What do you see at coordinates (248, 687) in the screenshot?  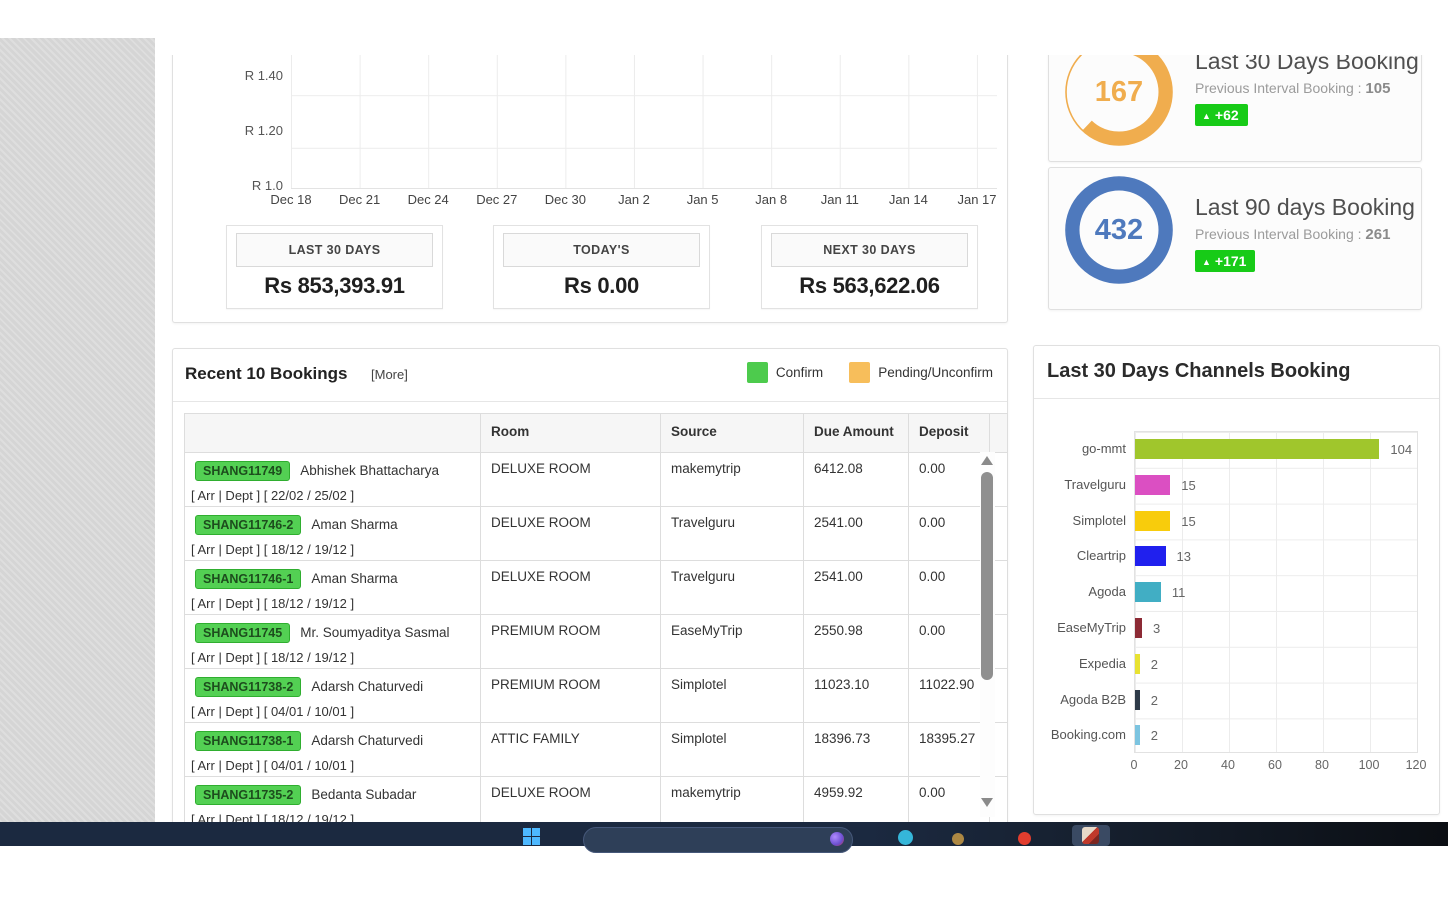 I see `booking-id-badge: SHANG11738-2` at bounding box center [248, 687].